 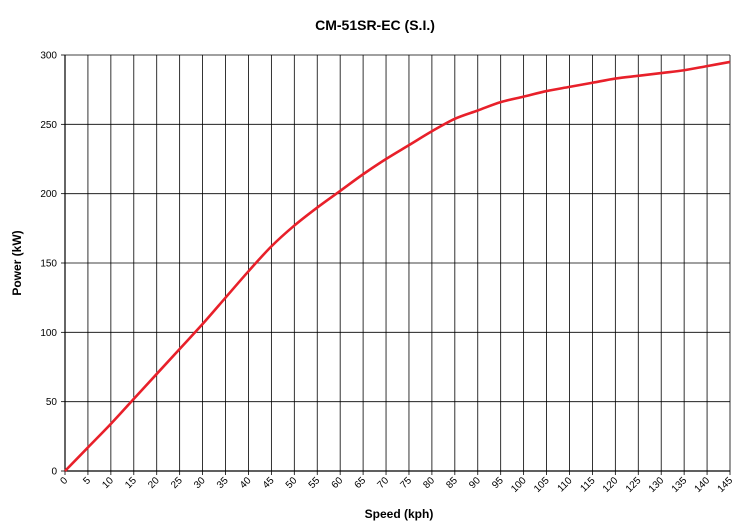 I want to click on chart-title: CM-51SR-EC (S.I.), so click(x=375, y=25).